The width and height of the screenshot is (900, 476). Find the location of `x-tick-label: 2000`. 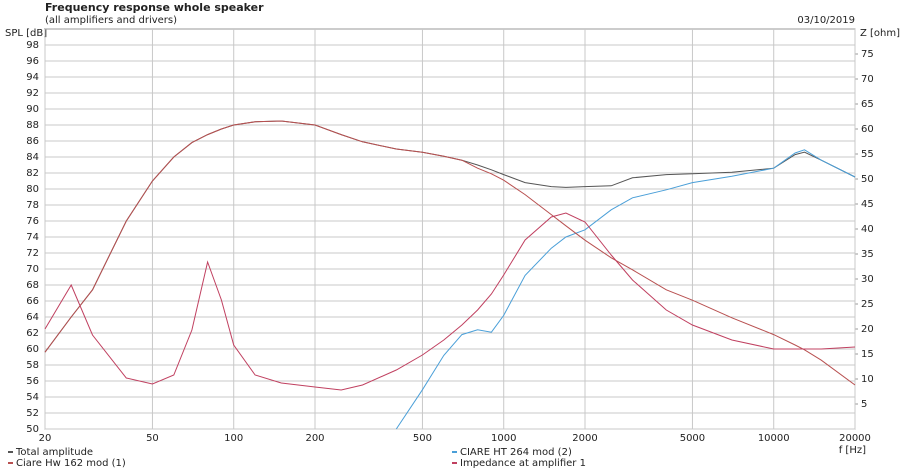

x-tick-label: 2000 is located at coordinates (584, 438).